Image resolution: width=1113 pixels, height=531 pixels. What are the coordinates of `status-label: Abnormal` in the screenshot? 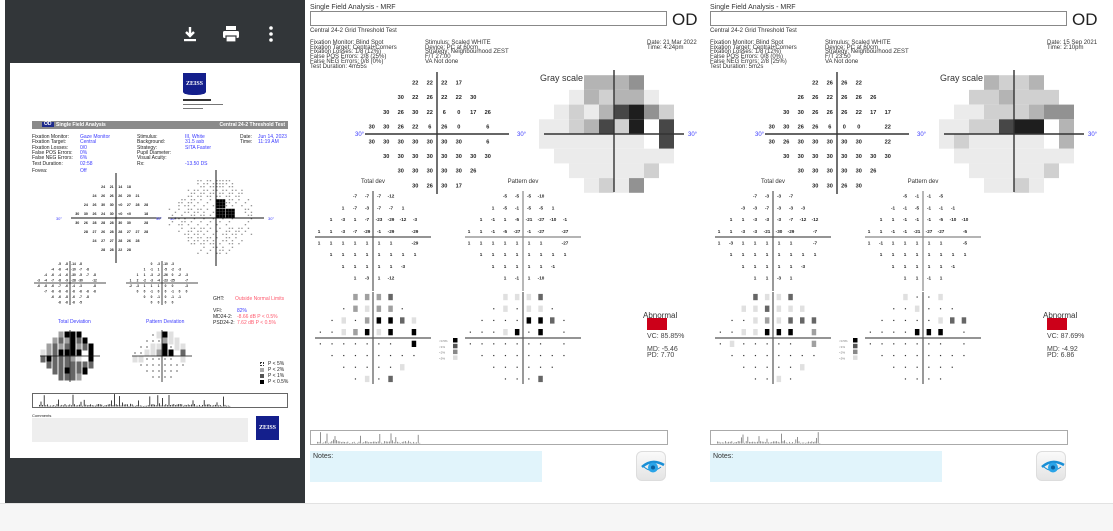 It's located at (1060, 315).